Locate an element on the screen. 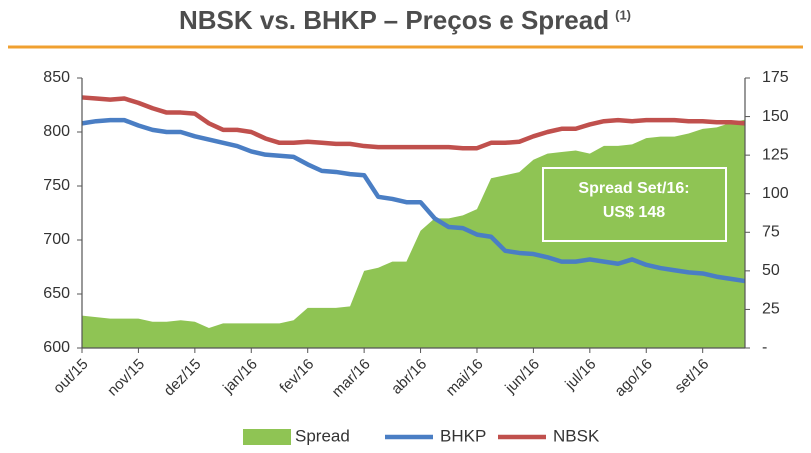  y-tick-label: 800 is located at coordinates (56, 131).